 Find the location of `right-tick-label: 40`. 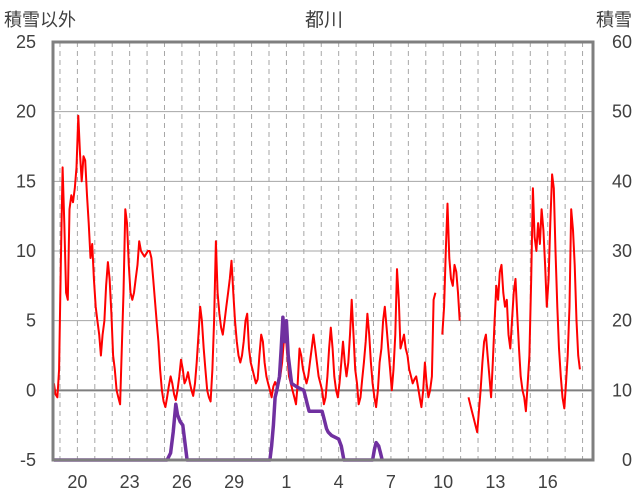

right-tick-label: 40 is located at coordinates (622, 181).